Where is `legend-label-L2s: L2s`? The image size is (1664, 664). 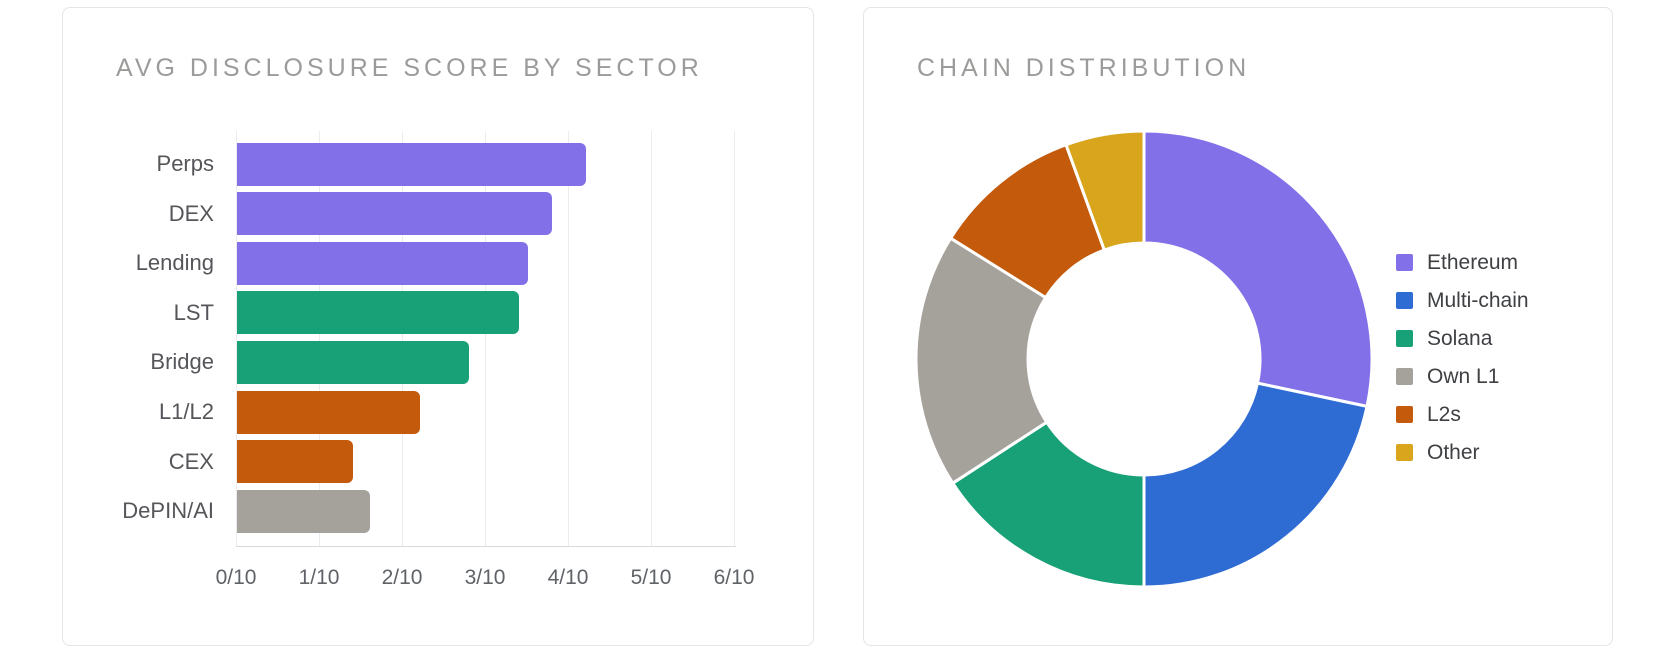
legend-label-L2s: L2s is located at coordinates (1444, 414).